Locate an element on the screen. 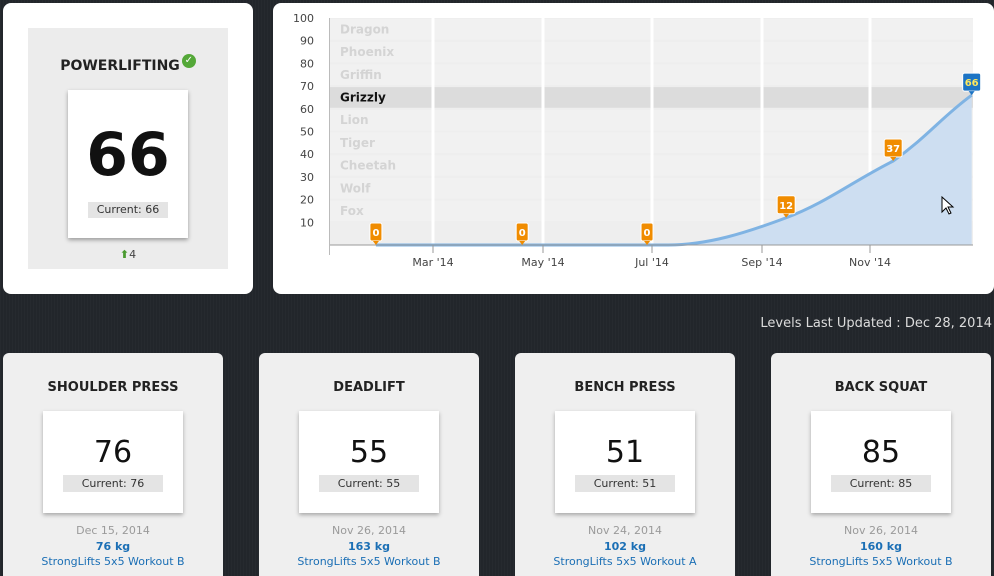 Image resolution: width=994 pixels, height=576 pixels. lift-weight-link: 163 kg is located at coordinates (369, 546).